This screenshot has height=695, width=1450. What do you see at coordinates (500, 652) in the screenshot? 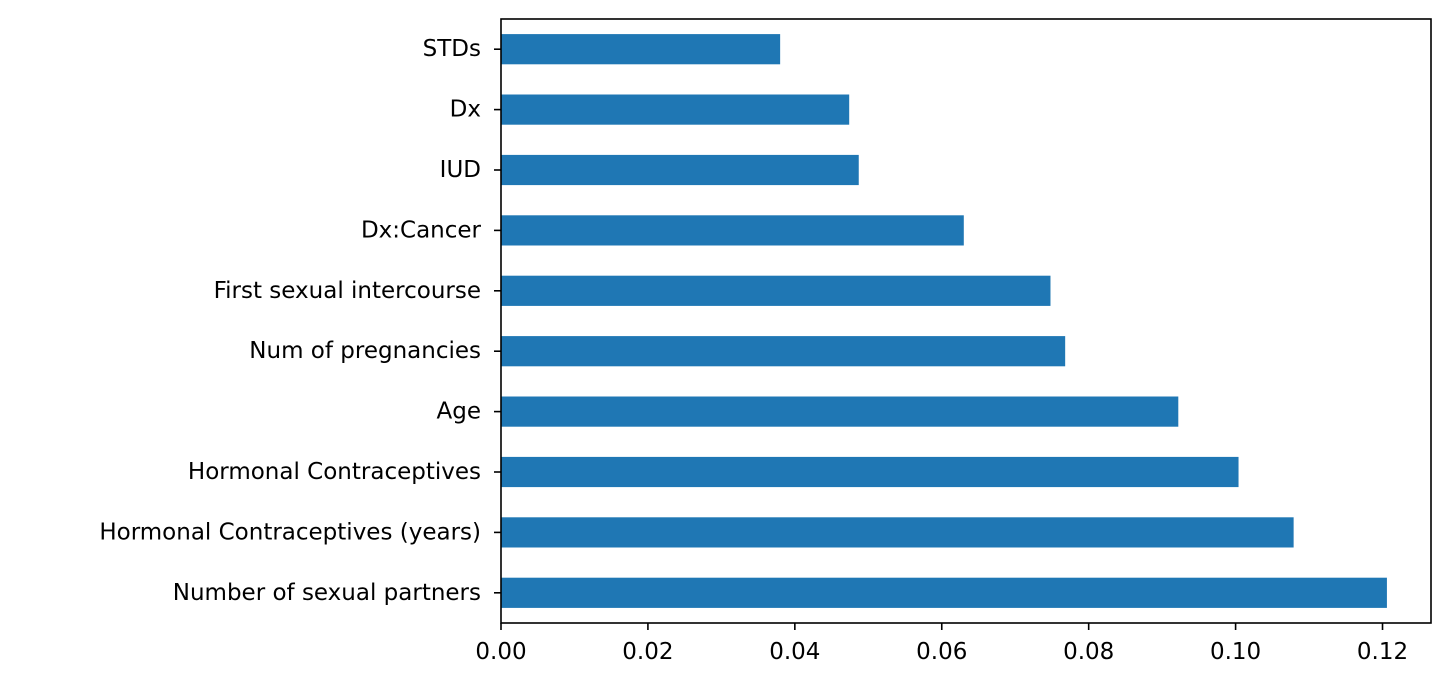
I see `x-tick-label-0: 0.00` at bounding box center [500, 652].